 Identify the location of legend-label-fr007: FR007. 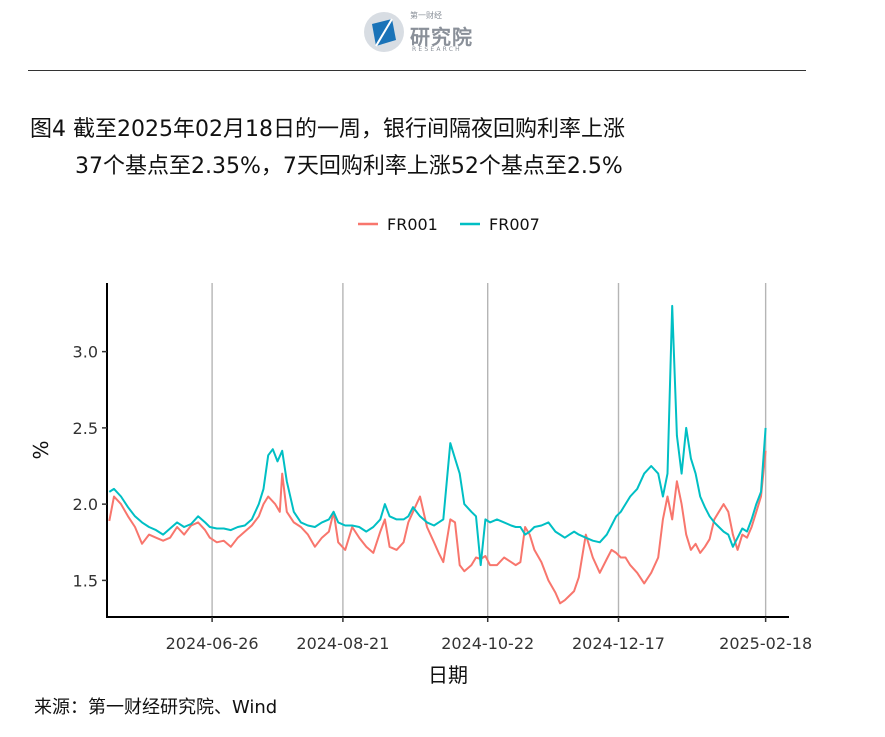
(514, 224).